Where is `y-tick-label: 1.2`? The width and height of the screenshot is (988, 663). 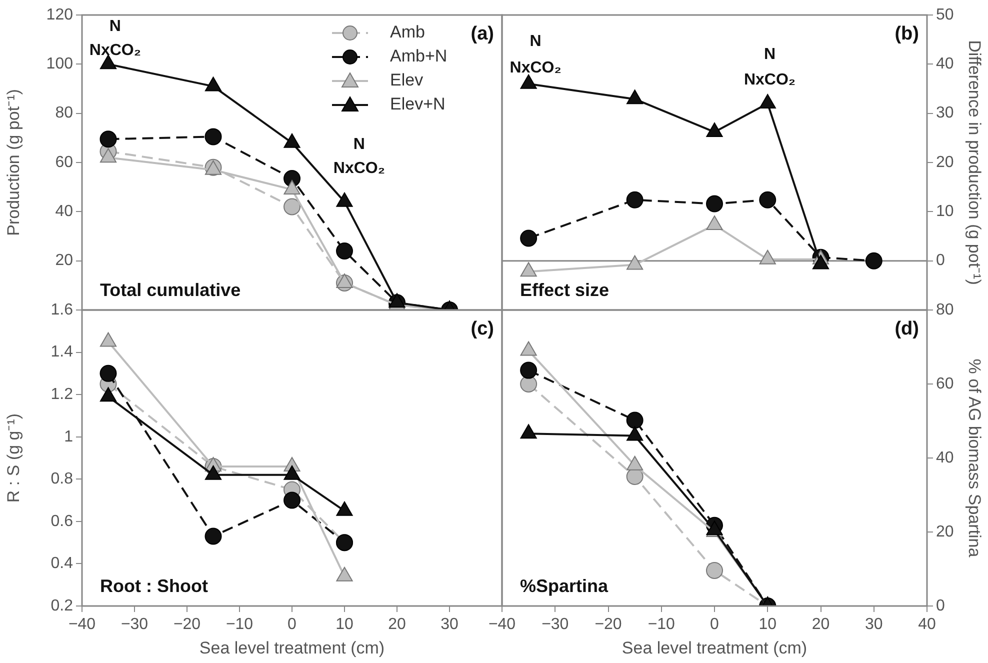 y-tick-label: 1.2 is located at coordinates (62, 394).